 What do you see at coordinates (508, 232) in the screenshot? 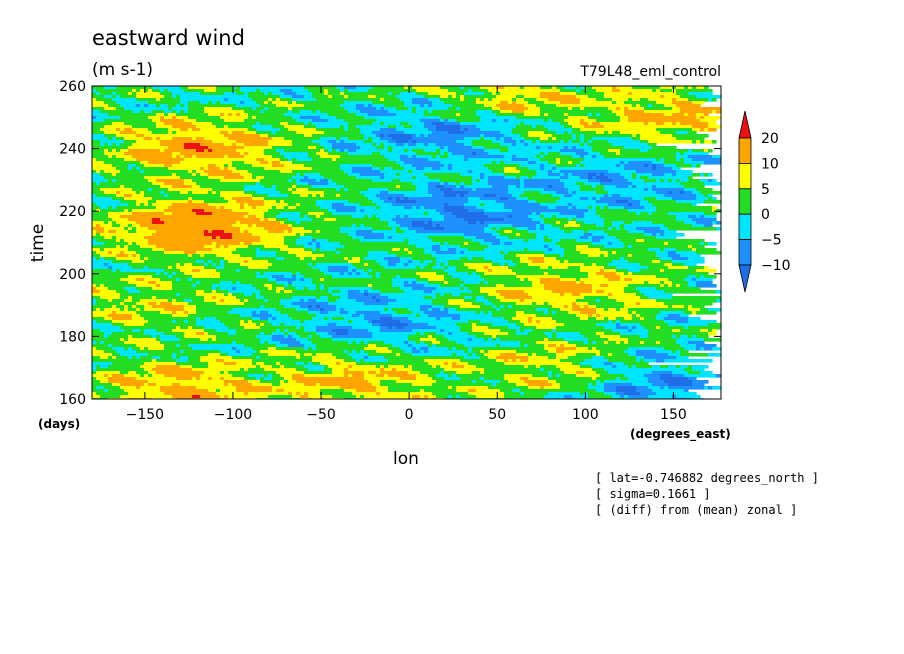
I see `field-cell-1911` at bounding box center [508, 232].